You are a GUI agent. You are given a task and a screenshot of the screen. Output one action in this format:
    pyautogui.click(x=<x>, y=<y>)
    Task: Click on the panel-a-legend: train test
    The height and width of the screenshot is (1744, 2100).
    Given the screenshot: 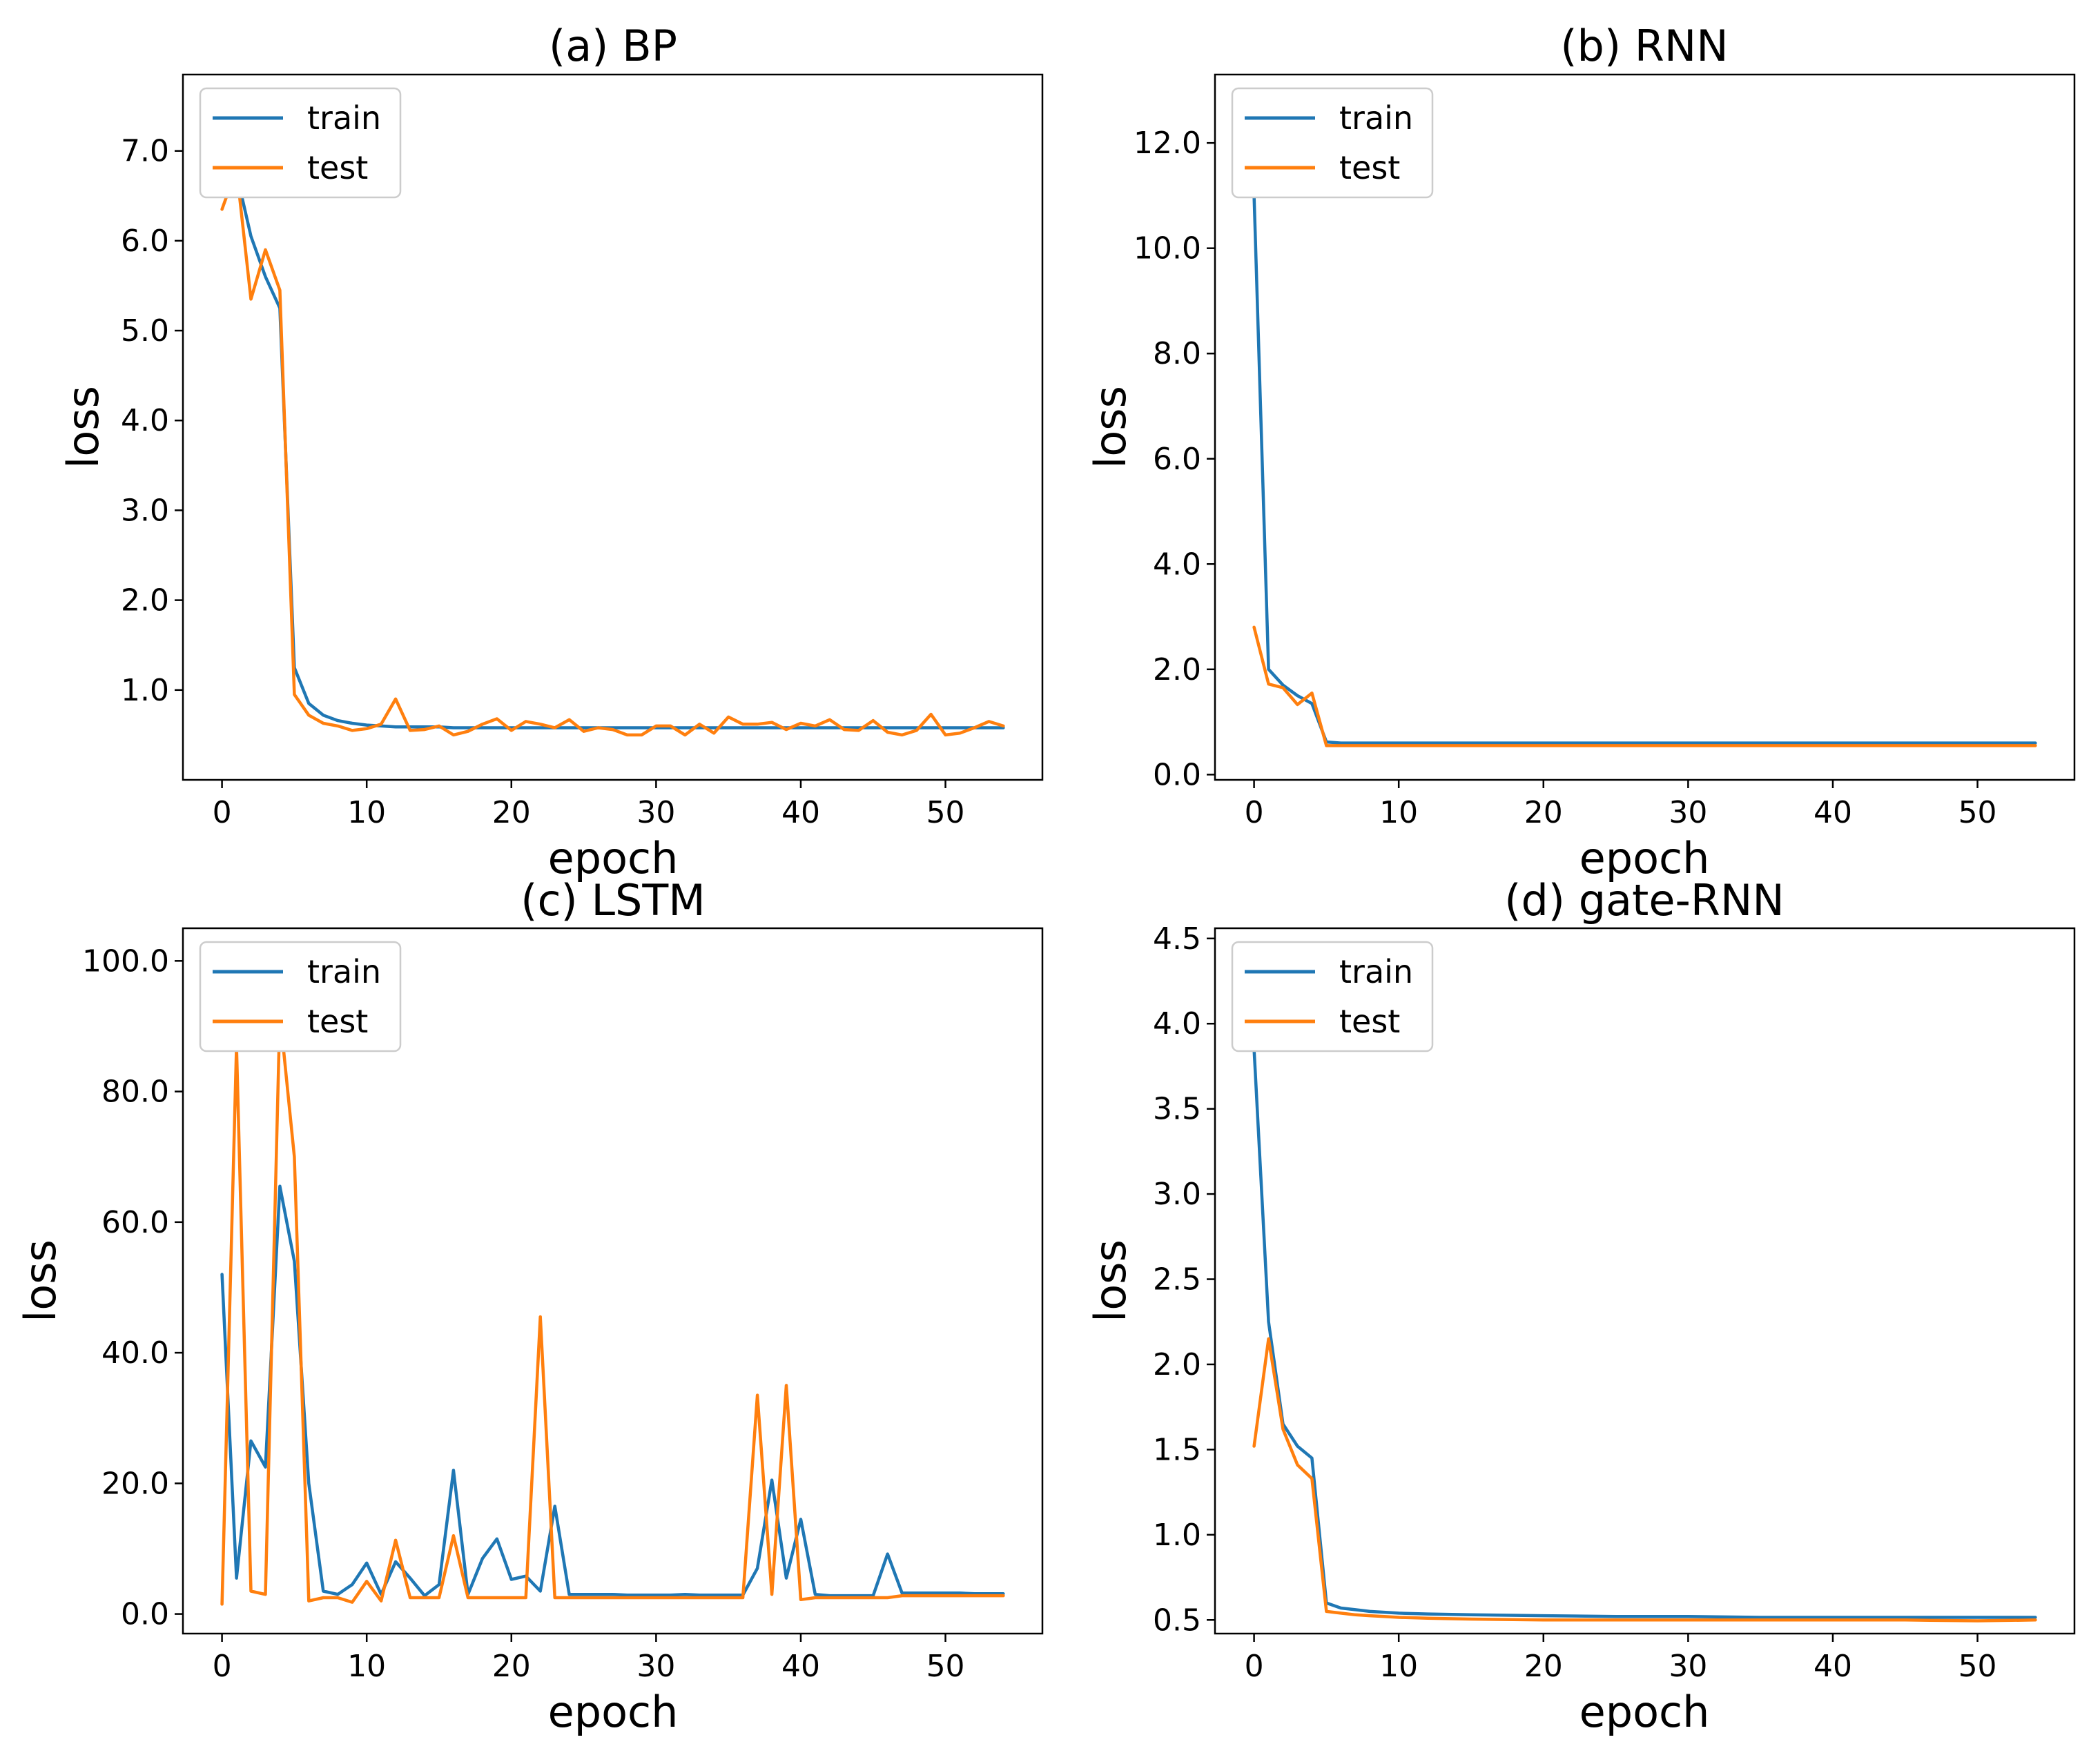 What is the action you would take?
    pyautogui.click(x=300, y=143)
    